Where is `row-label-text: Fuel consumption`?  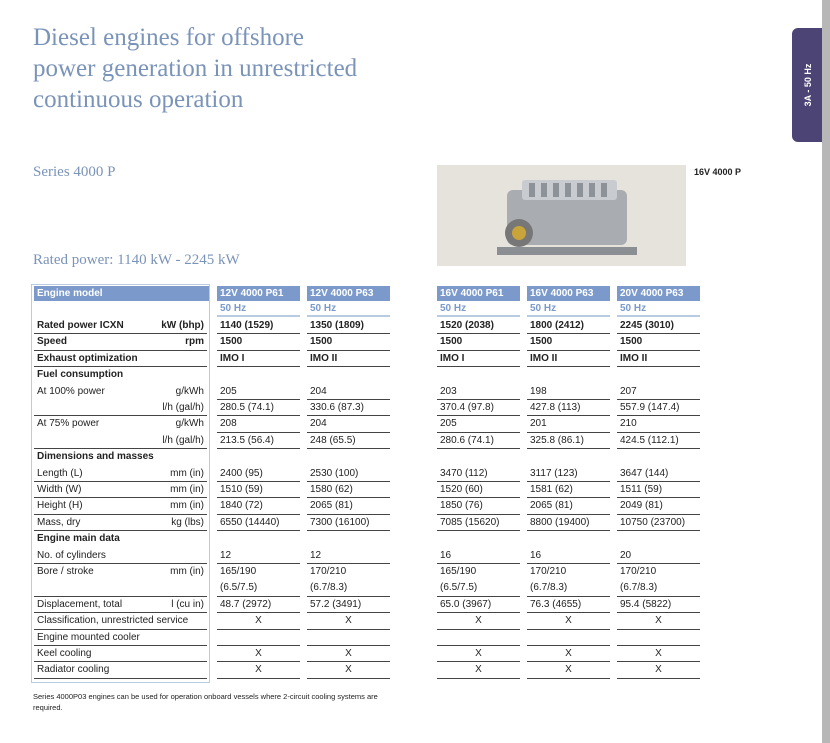 row-label-text: Fuel consumption is located at coordinates (80, 375).